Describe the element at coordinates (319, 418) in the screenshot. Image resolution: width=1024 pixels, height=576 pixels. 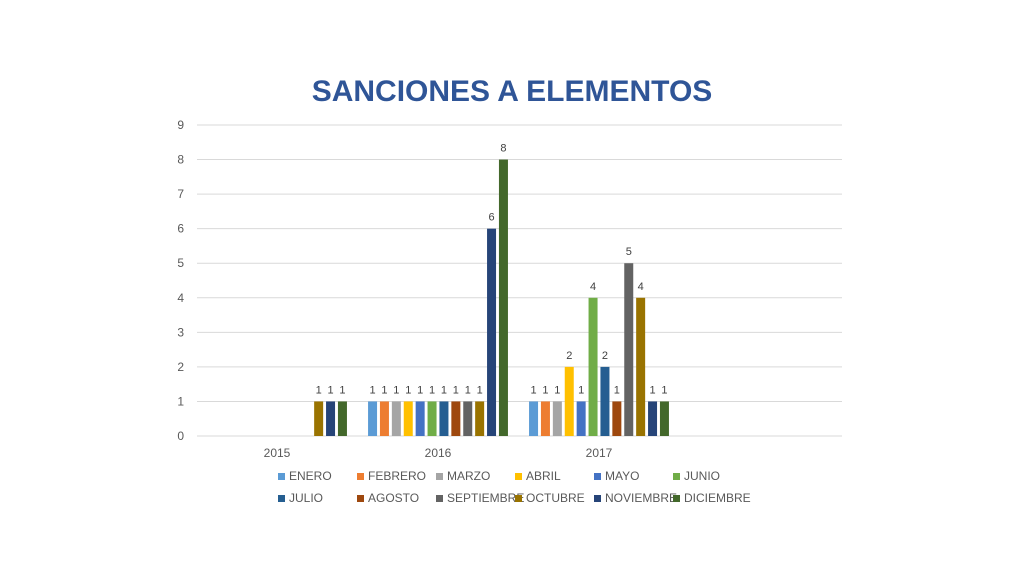
I see `bar-octubre-2015` at that location.